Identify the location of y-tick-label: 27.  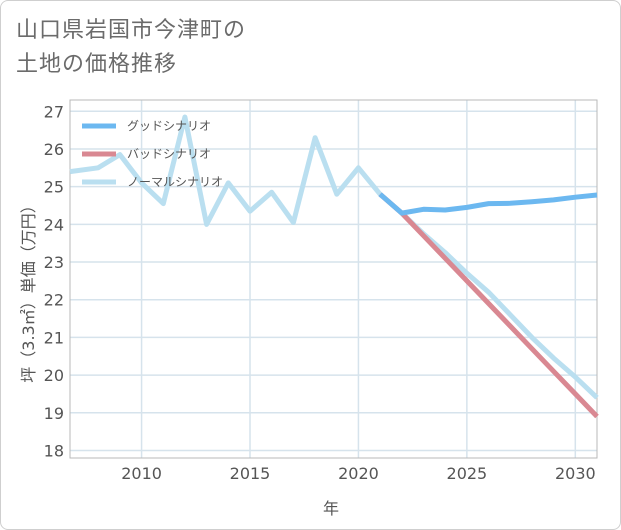
(54, 111).